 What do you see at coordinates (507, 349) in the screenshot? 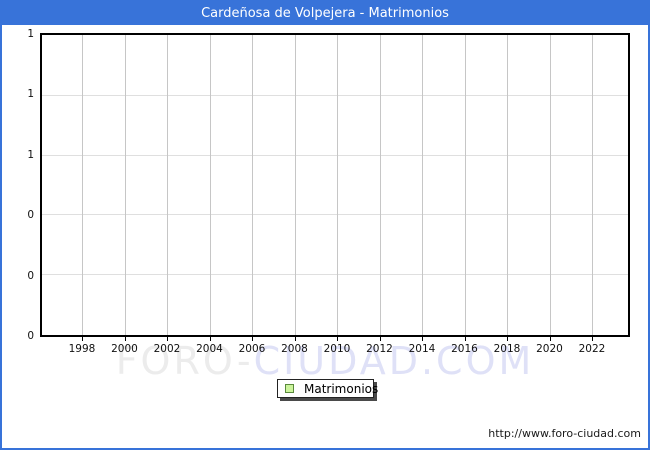
I see `x-tick-label: 2018` at bounding box center [507, 349].